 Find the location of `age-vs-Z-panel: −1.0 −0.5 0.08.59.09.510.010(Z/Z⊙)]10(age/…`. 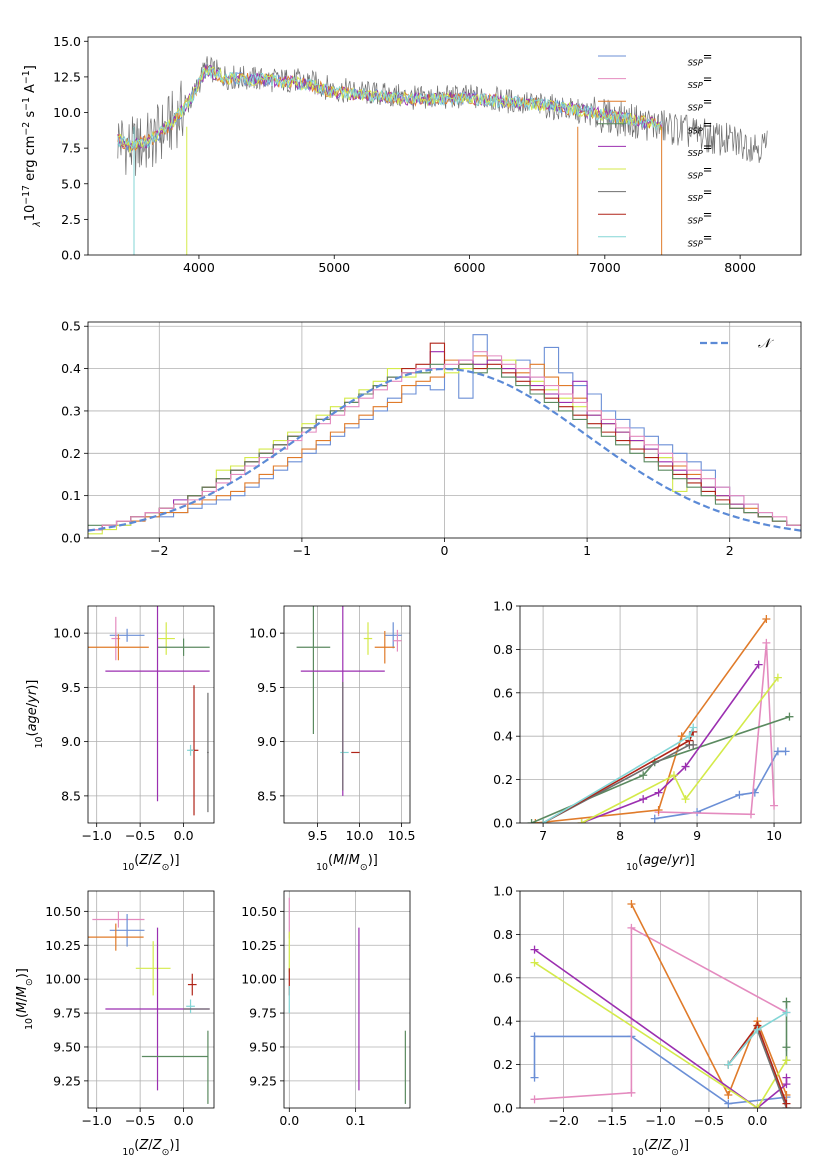

age-vs-Z-panel: −1.0 −0.5 0.08.59.09.510.010(Z/Z⊙)]10(age/… is located at coordinates (120, 739).